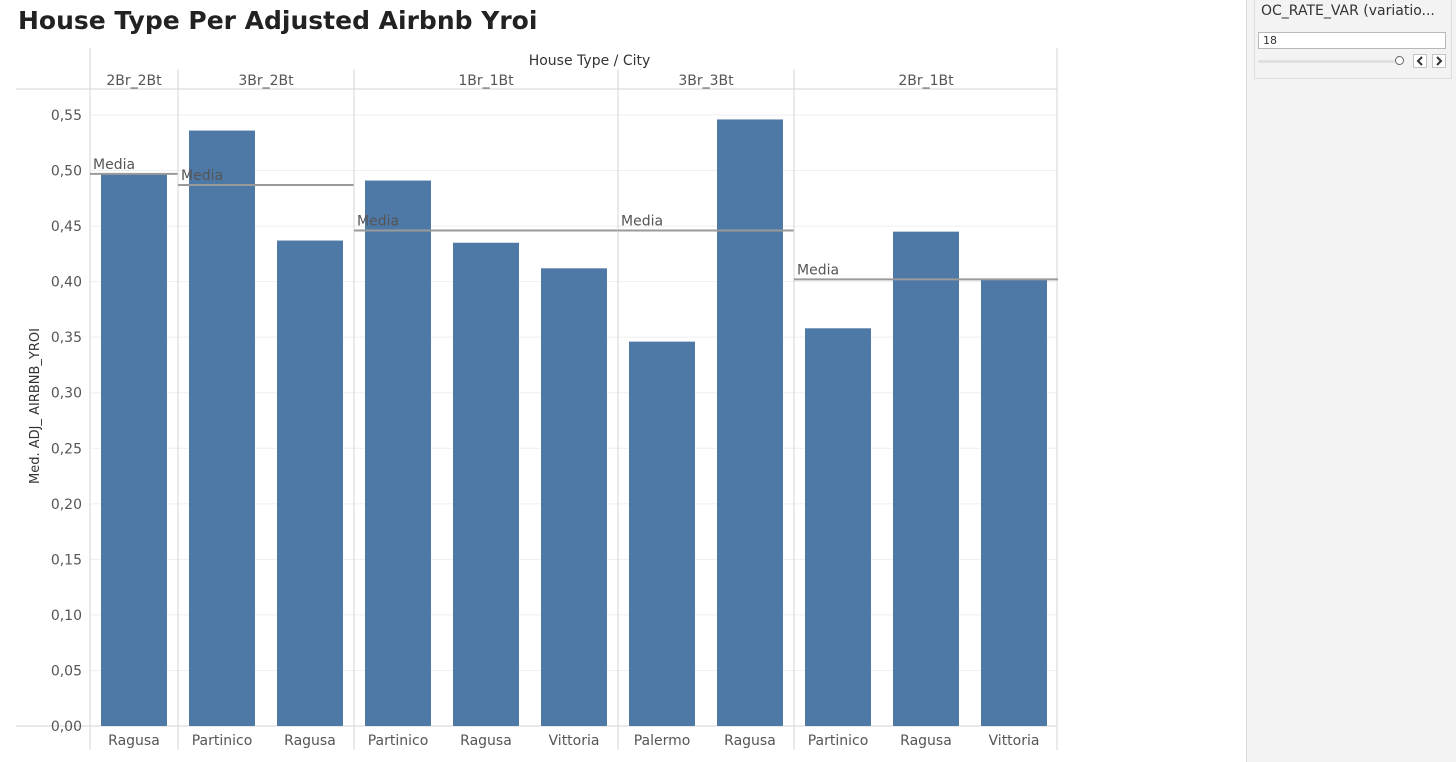 This screenshot has width=1456, height=762. Describe the element at coordinates (66, 283) in the screenshot. I see `y-tick-label: 0,40` at that location.